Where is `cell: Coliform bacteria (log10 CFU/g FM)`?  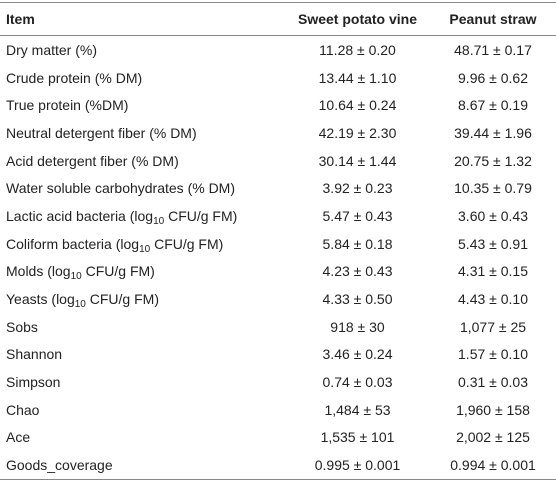
cell: Coliform bacteria (log10 CFU/g FM) is located at coordinates (142, 244).